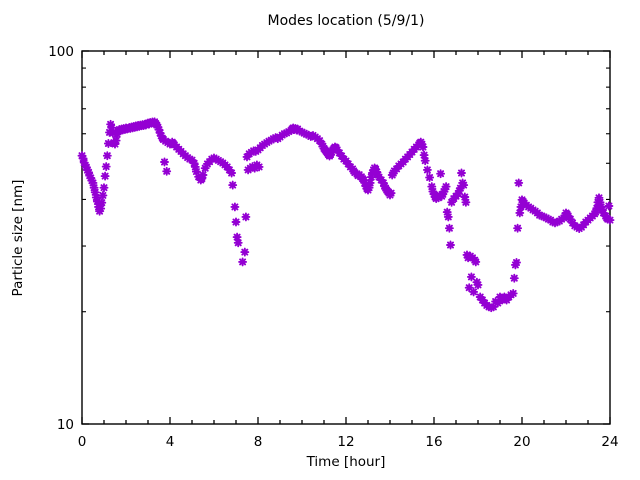  What do you see at coordinates (346, 462) in the screenshot?
I see `x-axis-label: Time [hour]` at bounding box center [346, 462].